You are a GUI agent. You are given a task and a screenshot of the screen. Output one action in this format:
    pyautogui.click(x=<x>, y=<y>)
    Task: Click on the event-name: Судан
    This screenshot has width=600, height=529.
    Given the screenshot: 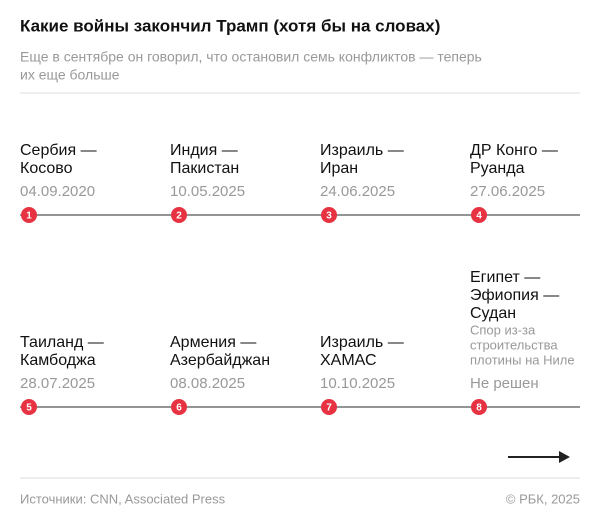 What is the action you would take?
    pyautogui.click(x=493, y=313)
    